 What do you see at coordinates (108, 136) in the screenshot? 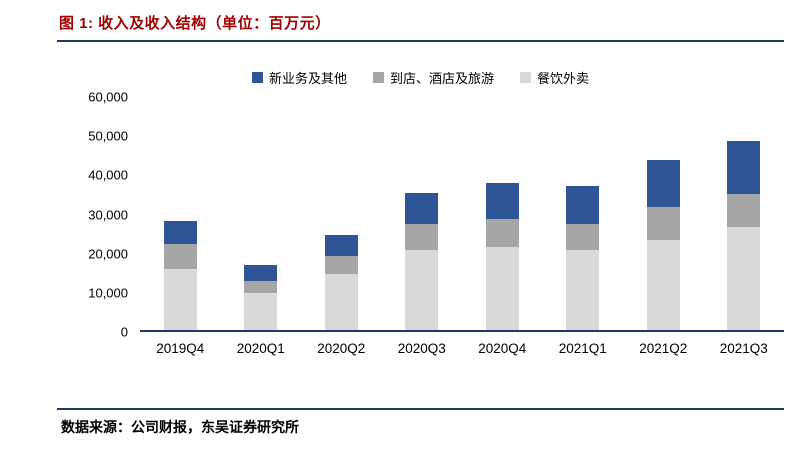
I see `y-tick-label: 50,000` at bounding box center [108, 136].